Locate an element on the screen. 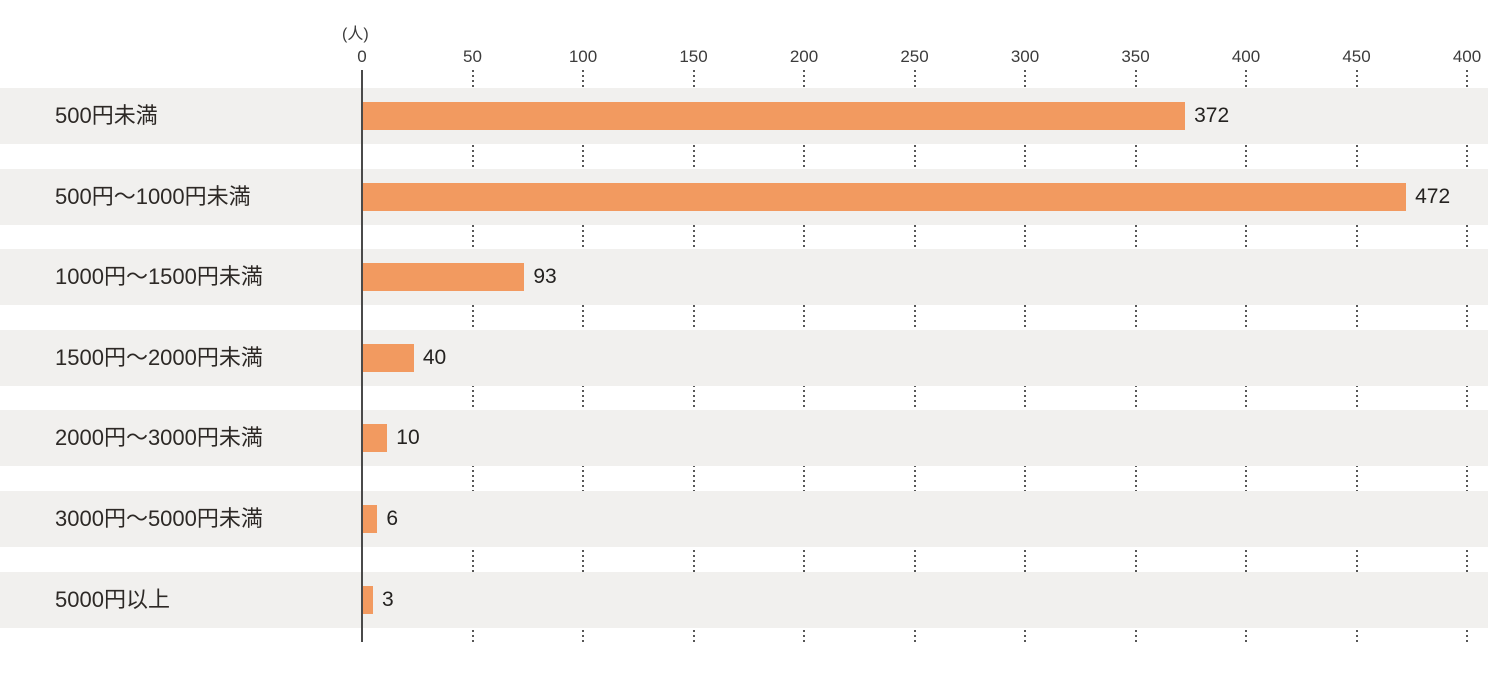 This screenshot has height=680, width=1500. chart-row-band: 3000円〜5000円未満 6 is located at coordinates (744, 519).